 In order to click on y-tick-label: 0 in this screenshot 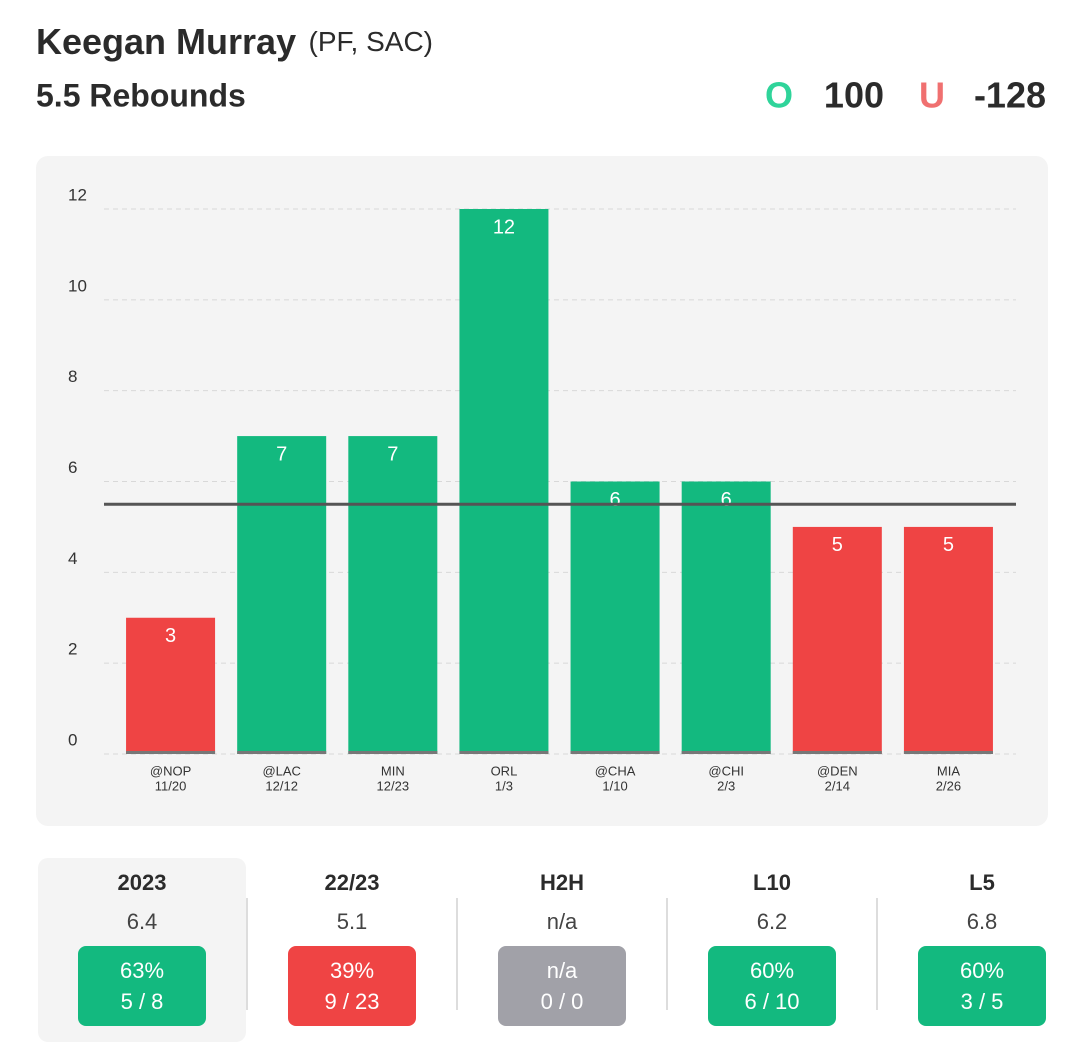, I will do `click(72, 739)`.